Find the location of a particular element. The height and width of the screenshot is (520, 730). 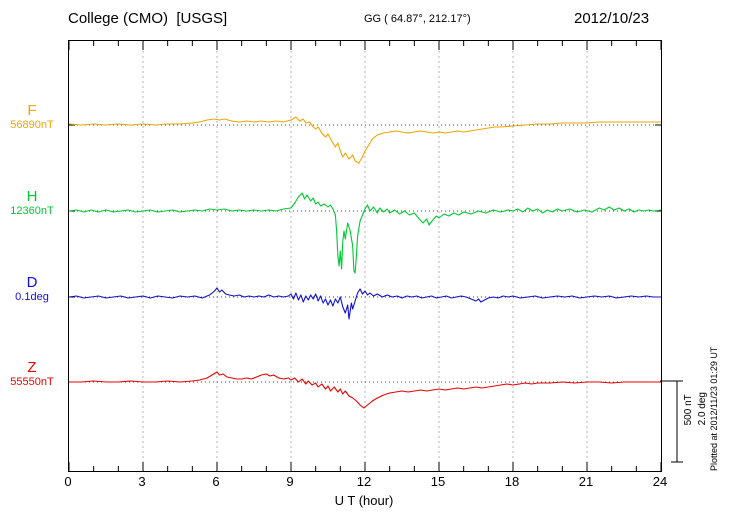

x-tick-label: 12 is located at coordinates (364, 481).